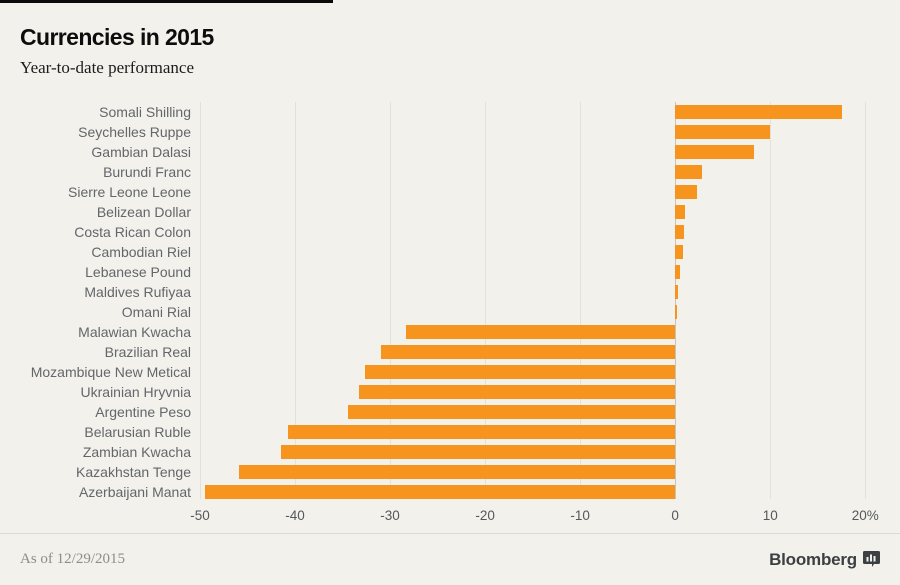 This screenshot has height=585, width=900. Describe the element at coordinates (137, 432) in the screenshot. I see `category-label: Belarusian Ruble` at that location.